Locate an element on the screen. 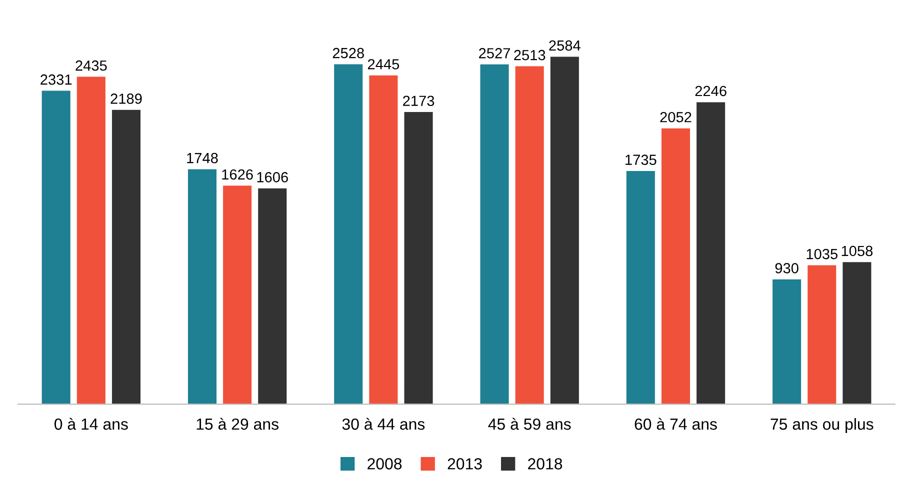 The image size is (904, 487). x-tick-label: 75 ans ou plus is located at coordinates (822, 425).